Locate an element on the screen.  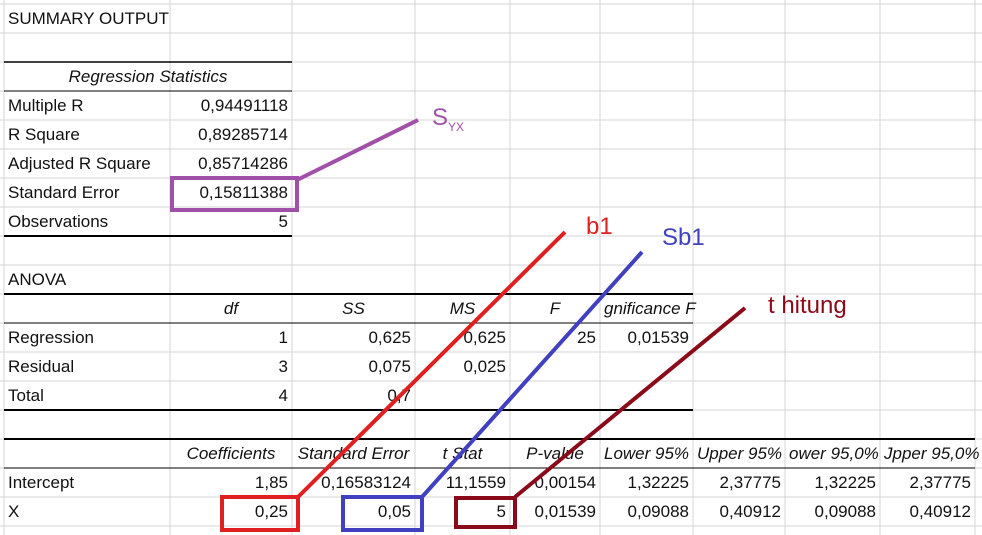
annotation-t-hitung: t hitung is located at coordinates (807, 305).